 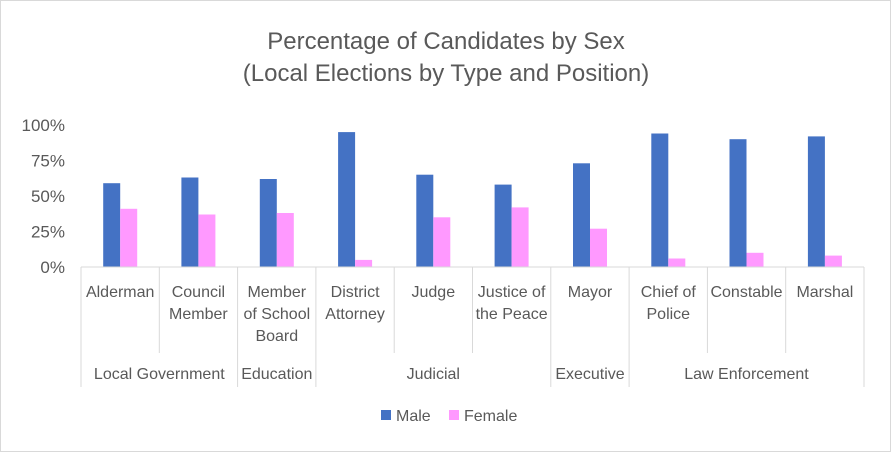 I want to click on y-tick-label: 25%, so click(x=48, y=232).